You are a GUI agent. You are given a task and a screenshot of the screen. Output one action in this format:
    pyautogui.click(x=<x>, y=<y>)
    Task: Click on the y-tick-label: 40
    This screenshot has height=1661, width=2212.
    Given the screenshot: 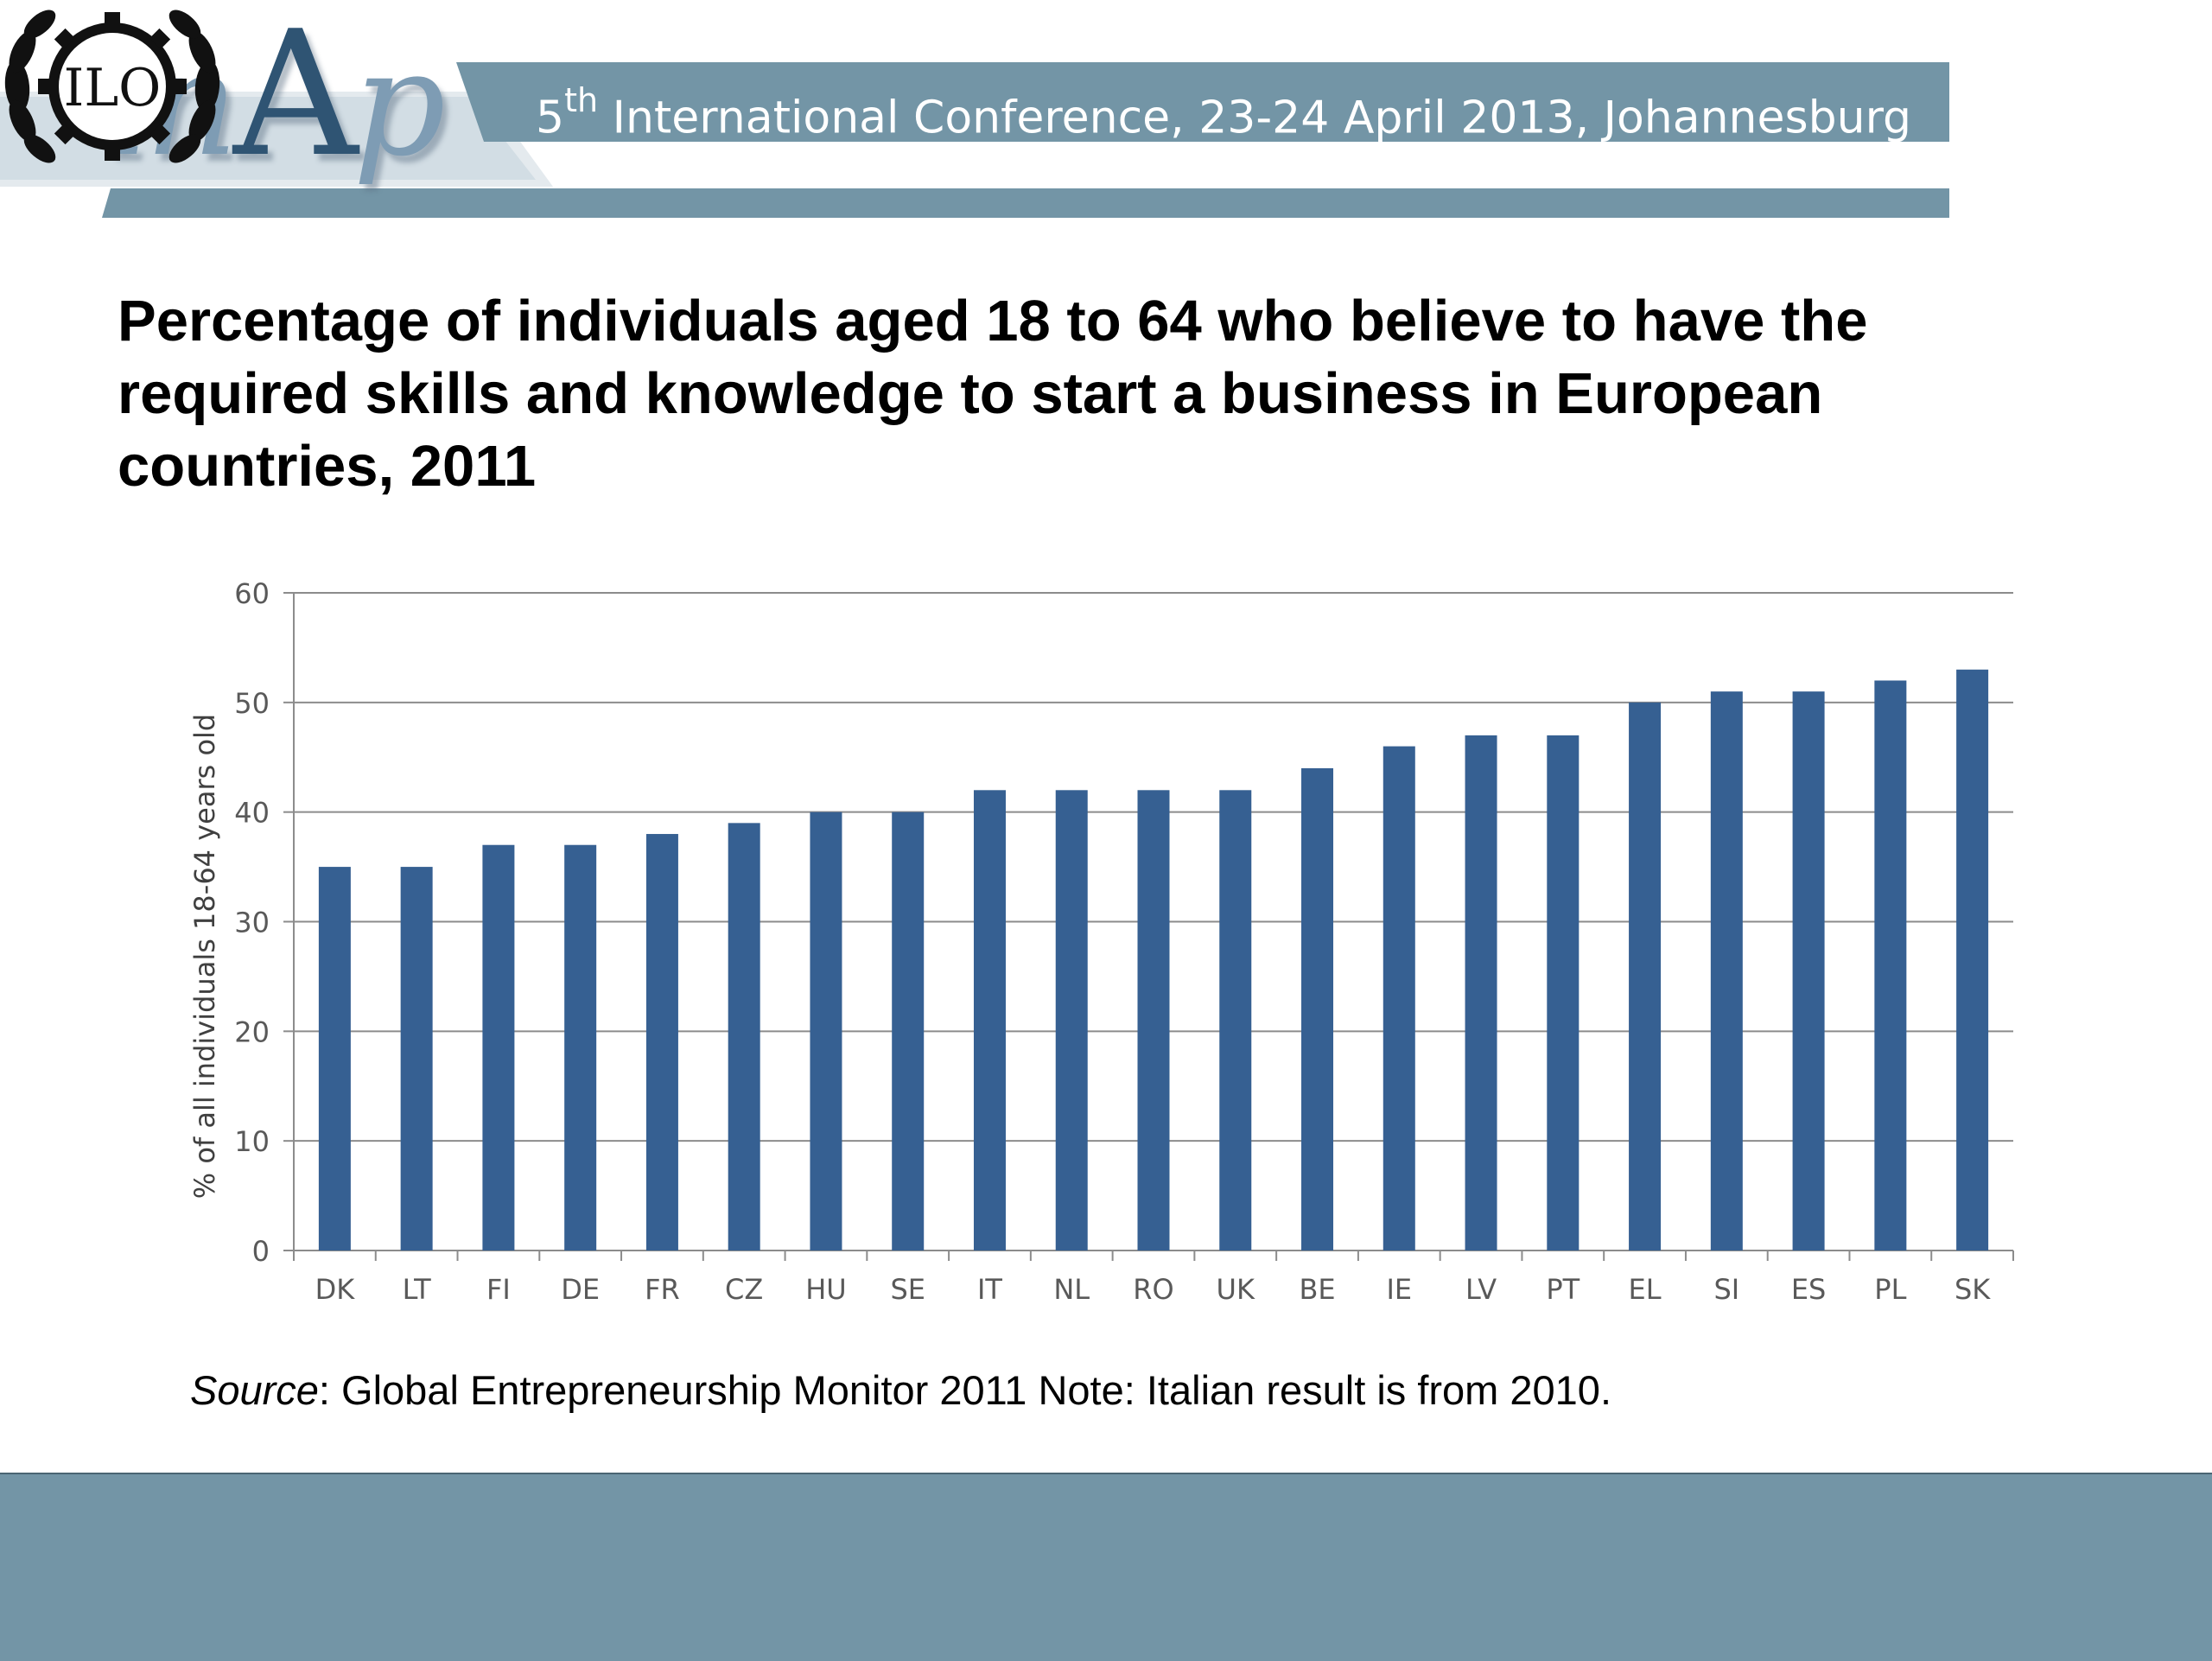 What is the action you would take?
    pyautogui.click(x=252, y=813)
    